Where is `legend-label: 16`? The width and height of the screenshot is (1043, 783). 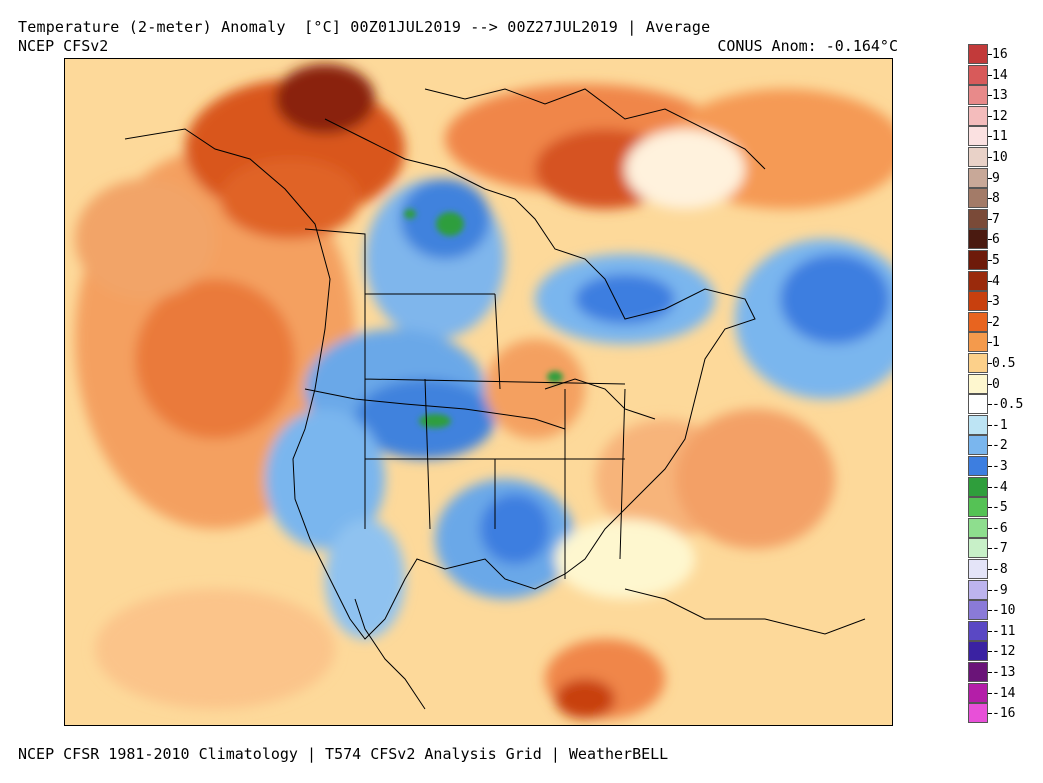
legend-label: 16 is located at coordinates (1000, 54).